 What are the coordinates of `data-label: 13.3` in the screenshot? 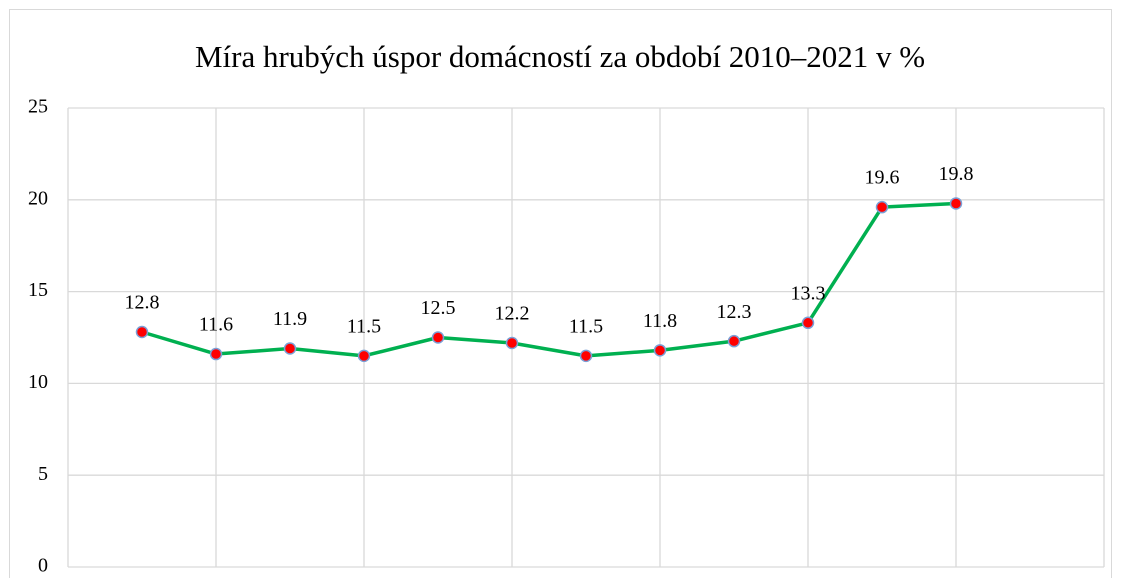 It's located at (808, 293).